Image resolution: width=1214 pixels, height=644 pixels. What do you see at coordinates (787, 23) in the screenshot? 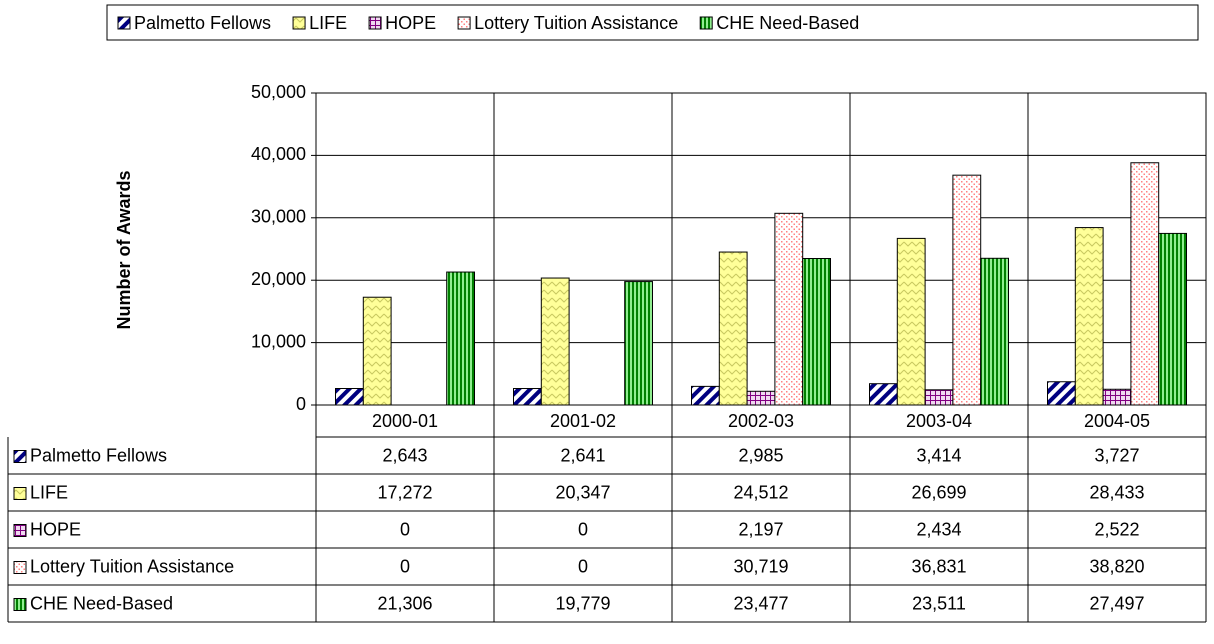
I see `legend-label: CHE Need-Based` at bounding box center [787, 23].